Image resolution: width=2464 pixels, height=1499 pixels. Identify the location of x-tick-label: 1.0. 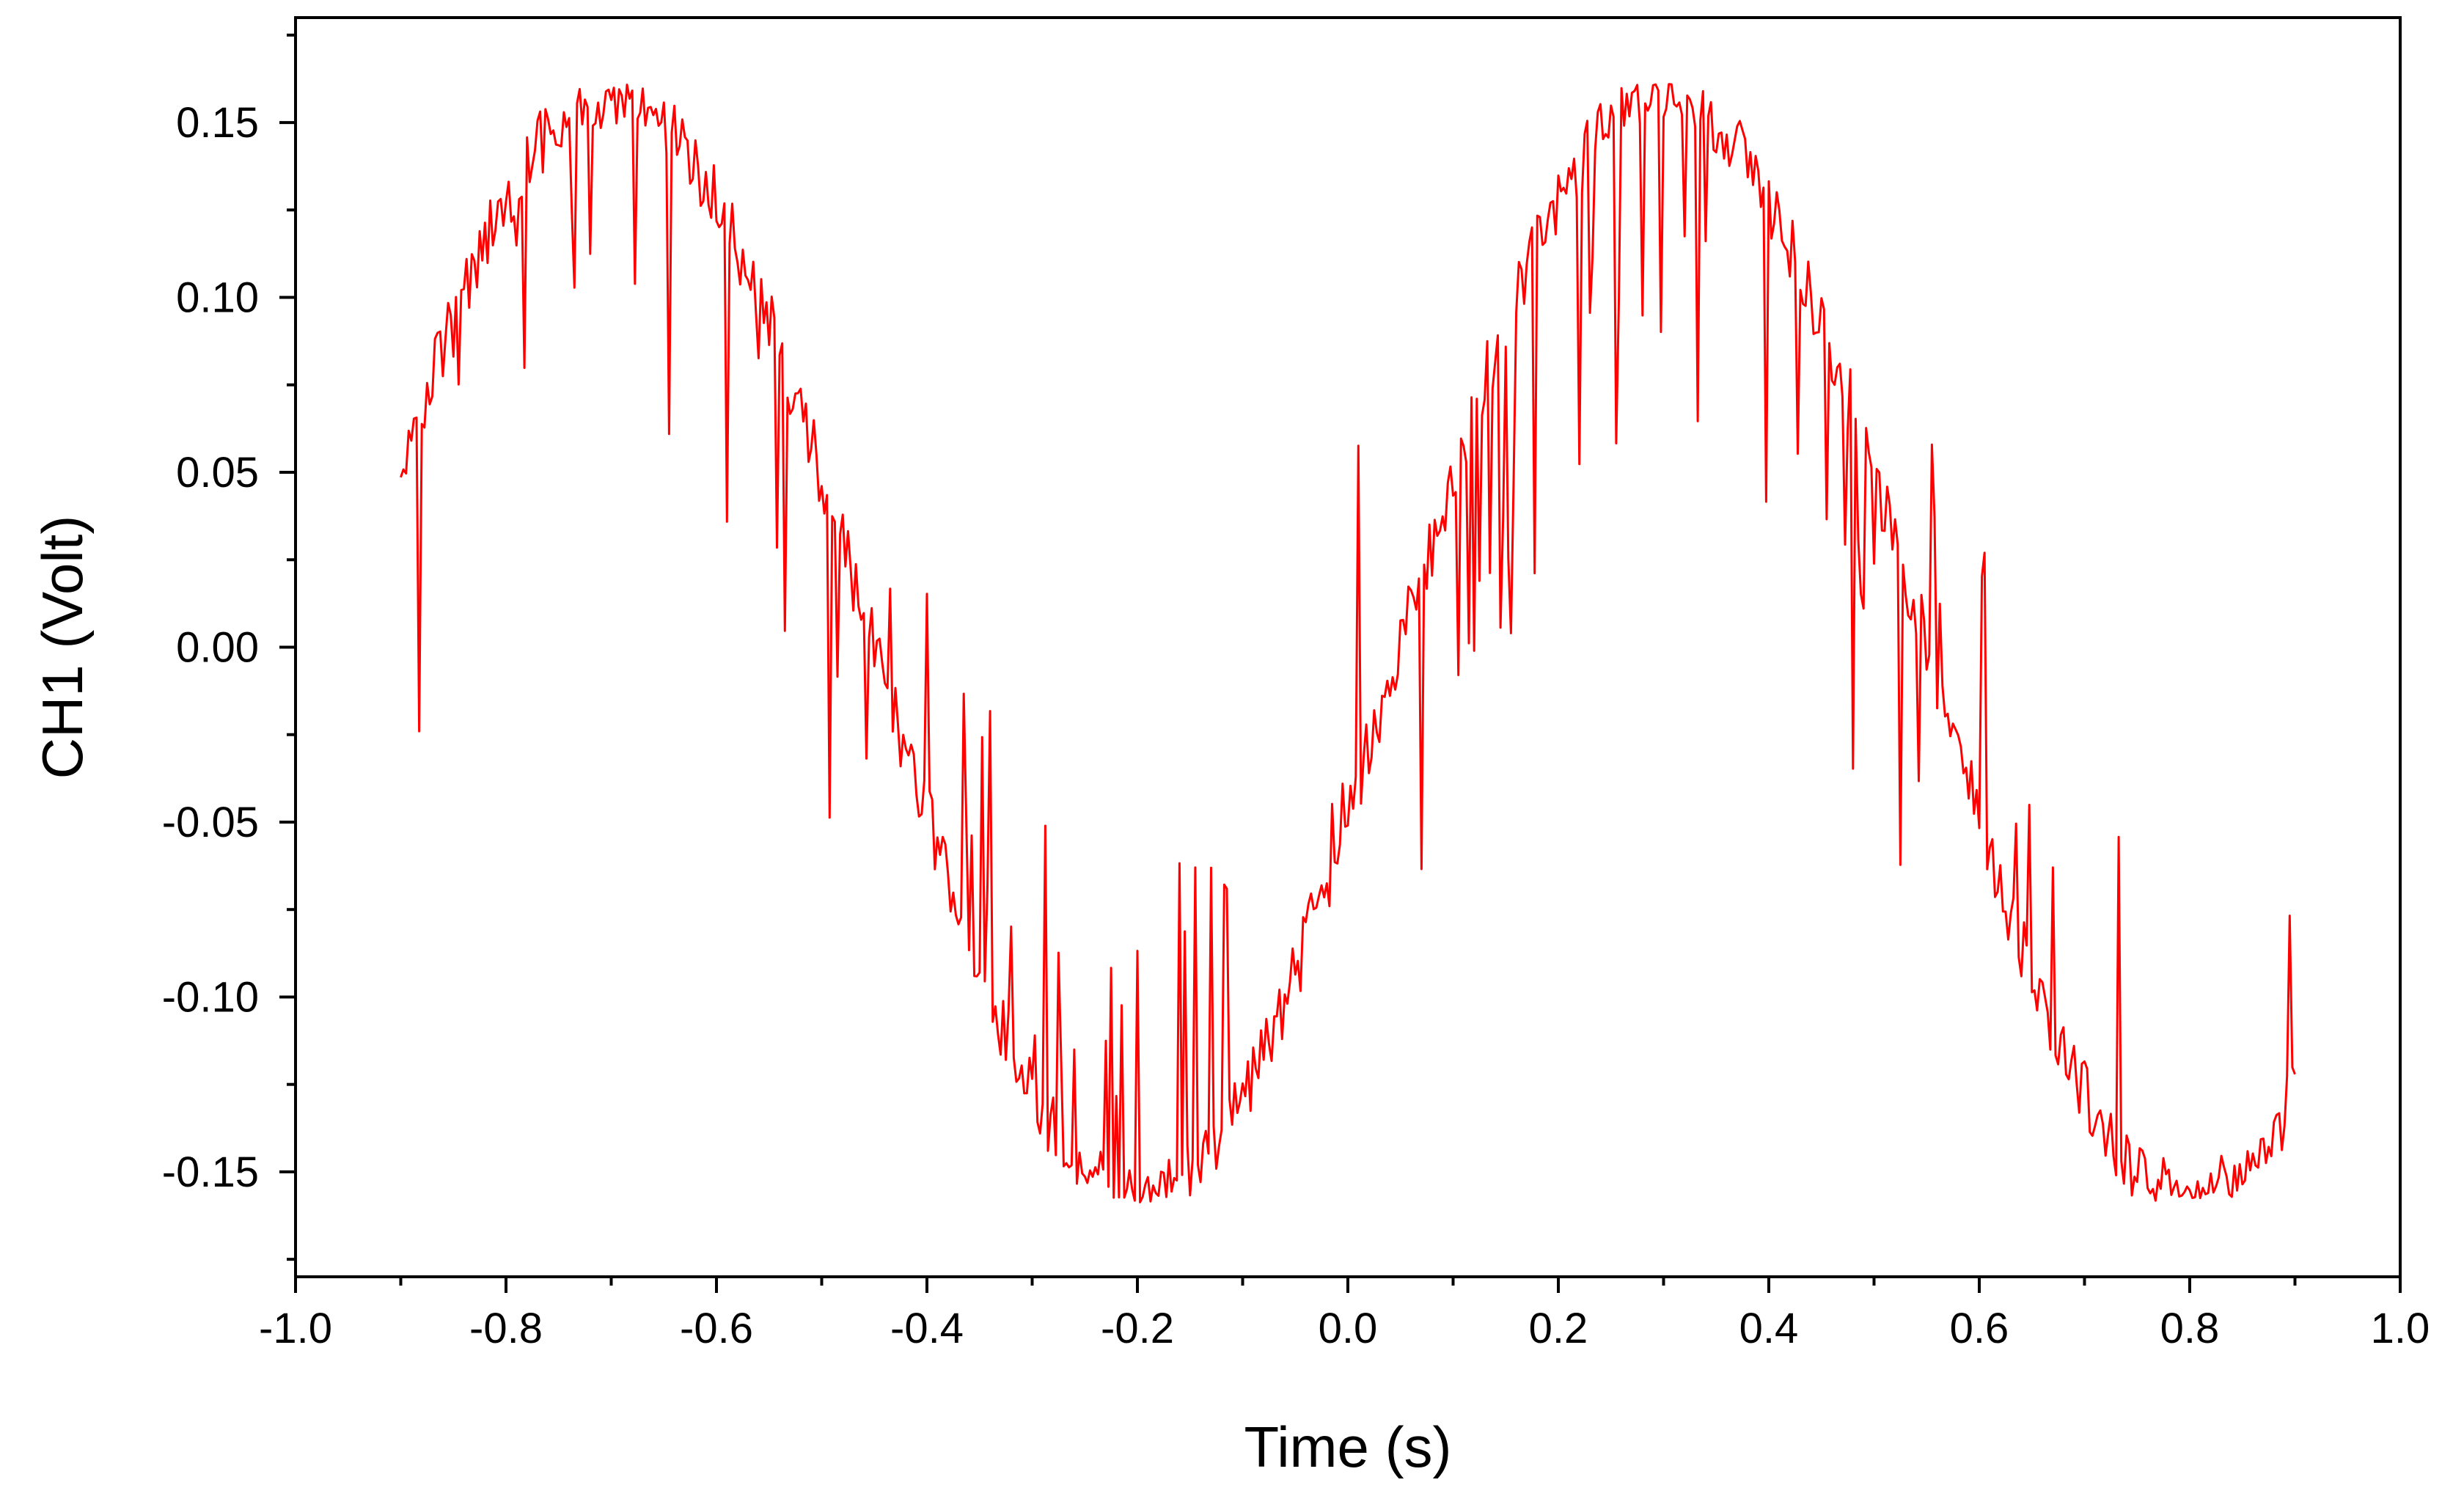
(2400, 1328).